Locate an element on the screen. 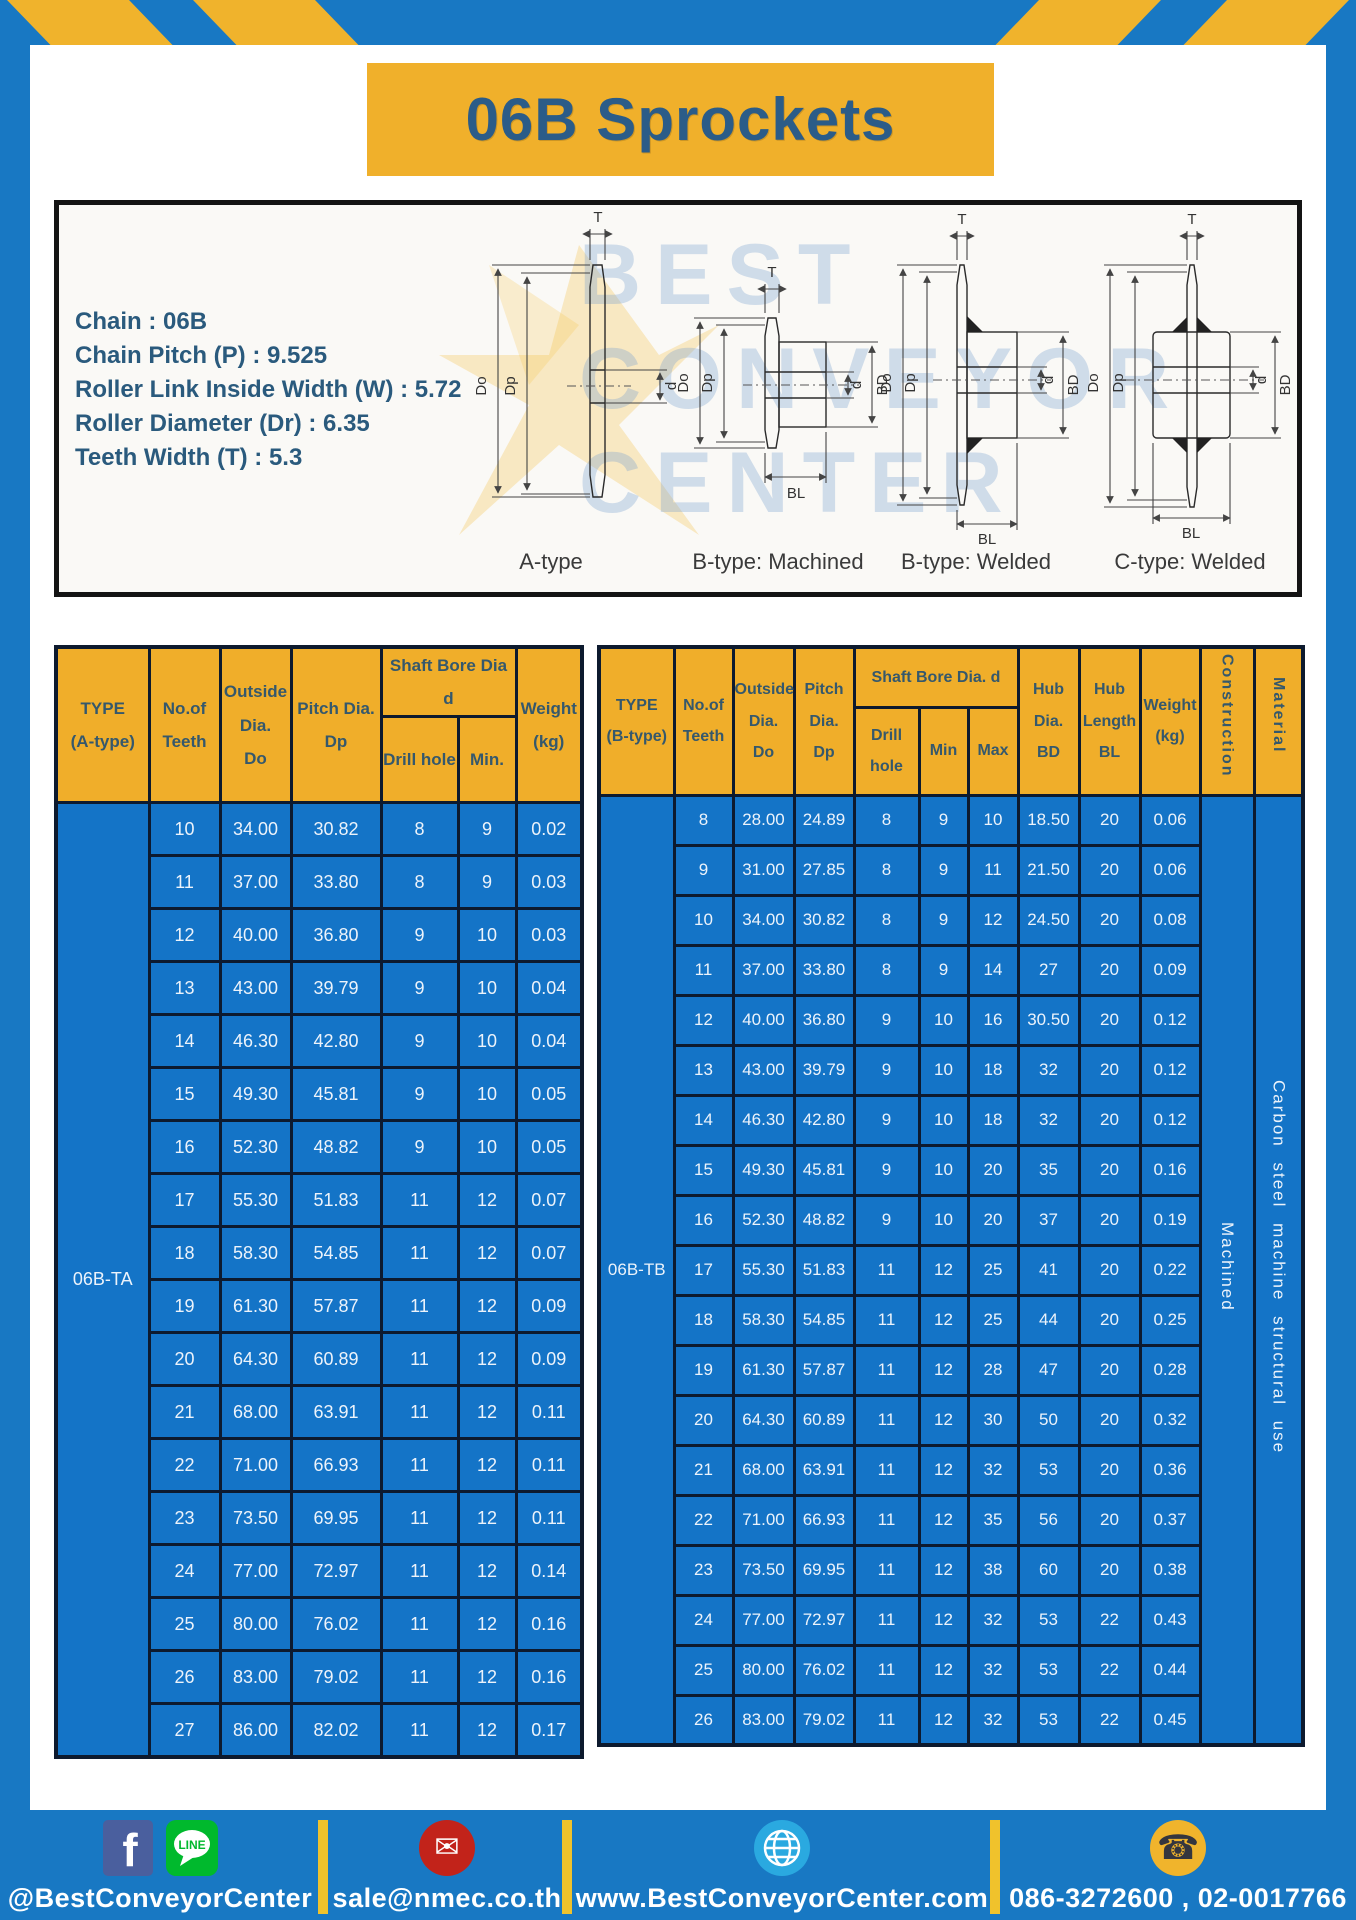 Image resolution: width=1356 pixels, height=1920 pixels. table-row: 26 83.00 79.02 11 12 0.16 is located at coordinates (320, 1677).